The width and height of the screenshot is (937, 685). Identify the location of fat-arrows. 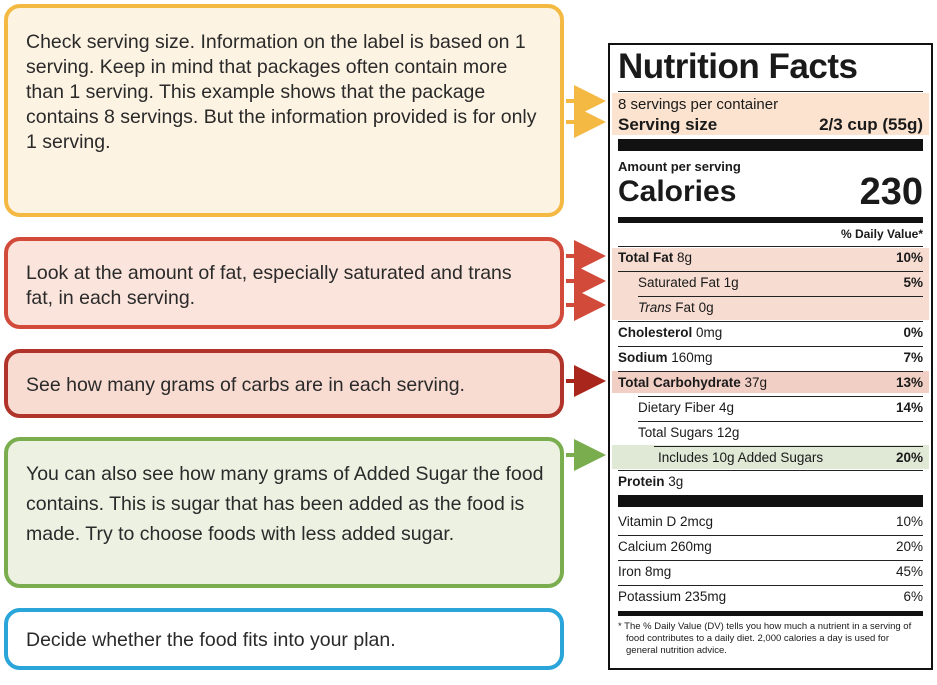
(586, 280).